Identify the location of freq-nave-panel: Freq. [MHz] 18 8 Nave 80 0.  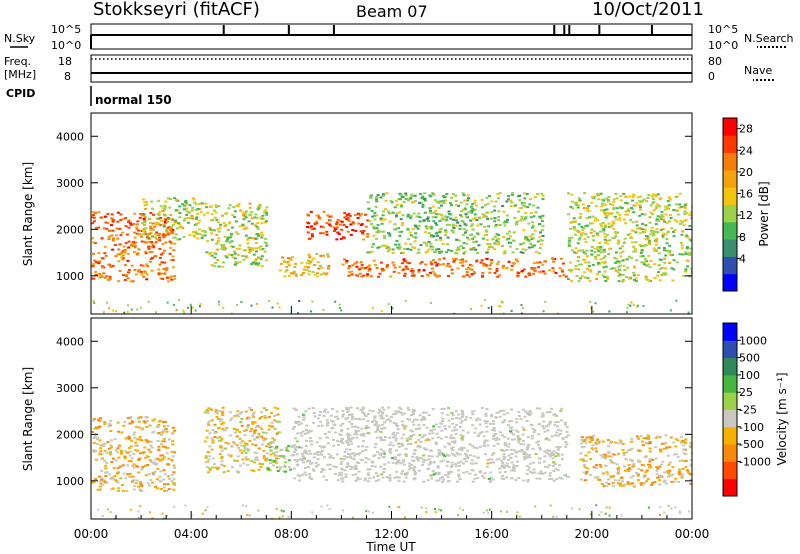
(389, 68).